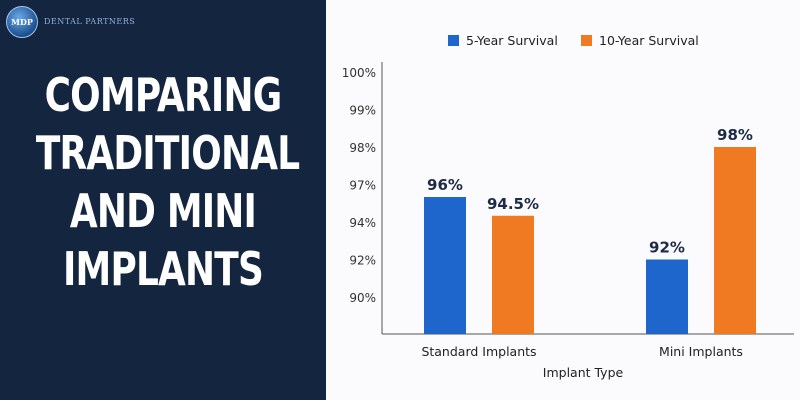 This screenshot has height=404, width=800. I want to click on bar-10yr-standard, so click(513, 274).